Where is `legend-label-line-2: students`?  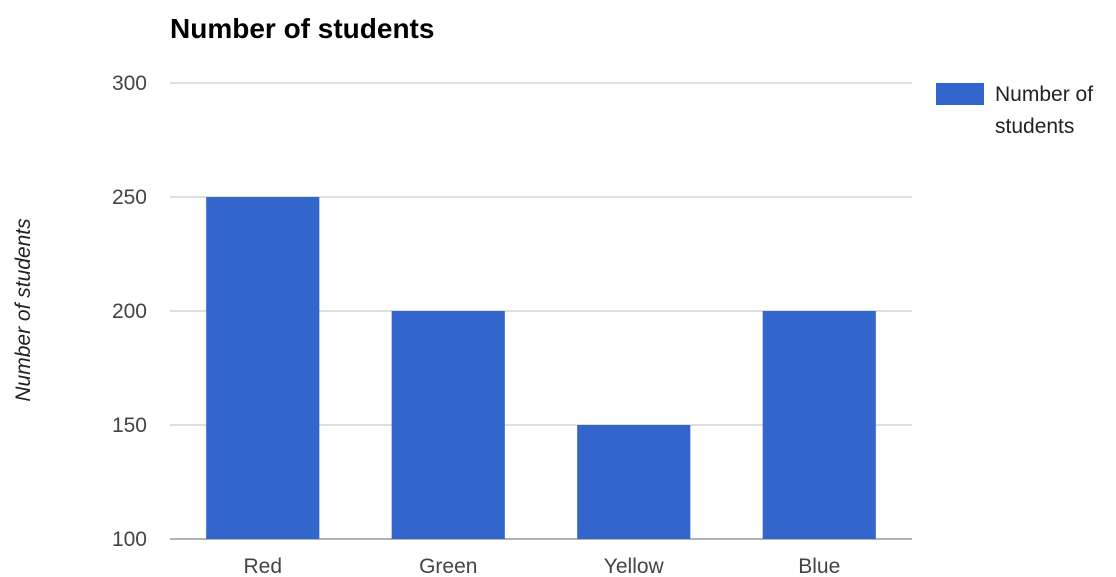 legend-label-line-2: students is located at coordinates (1034, 126).